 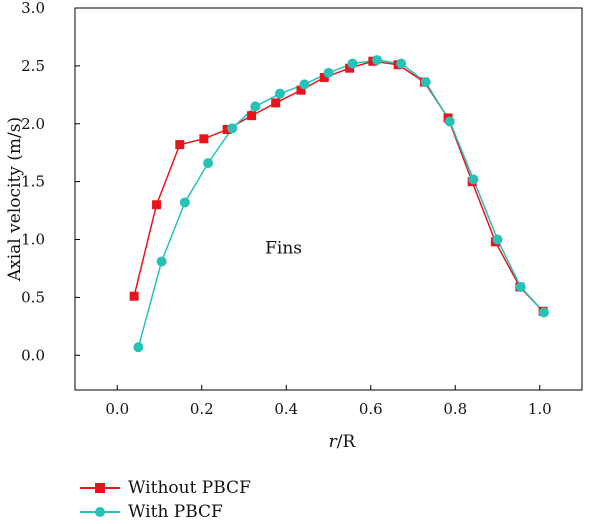 What do you see at coordinates (33, 182) in the screenshot?
I see `y-tick-label: 1.5` at bounding box center [33, 182].